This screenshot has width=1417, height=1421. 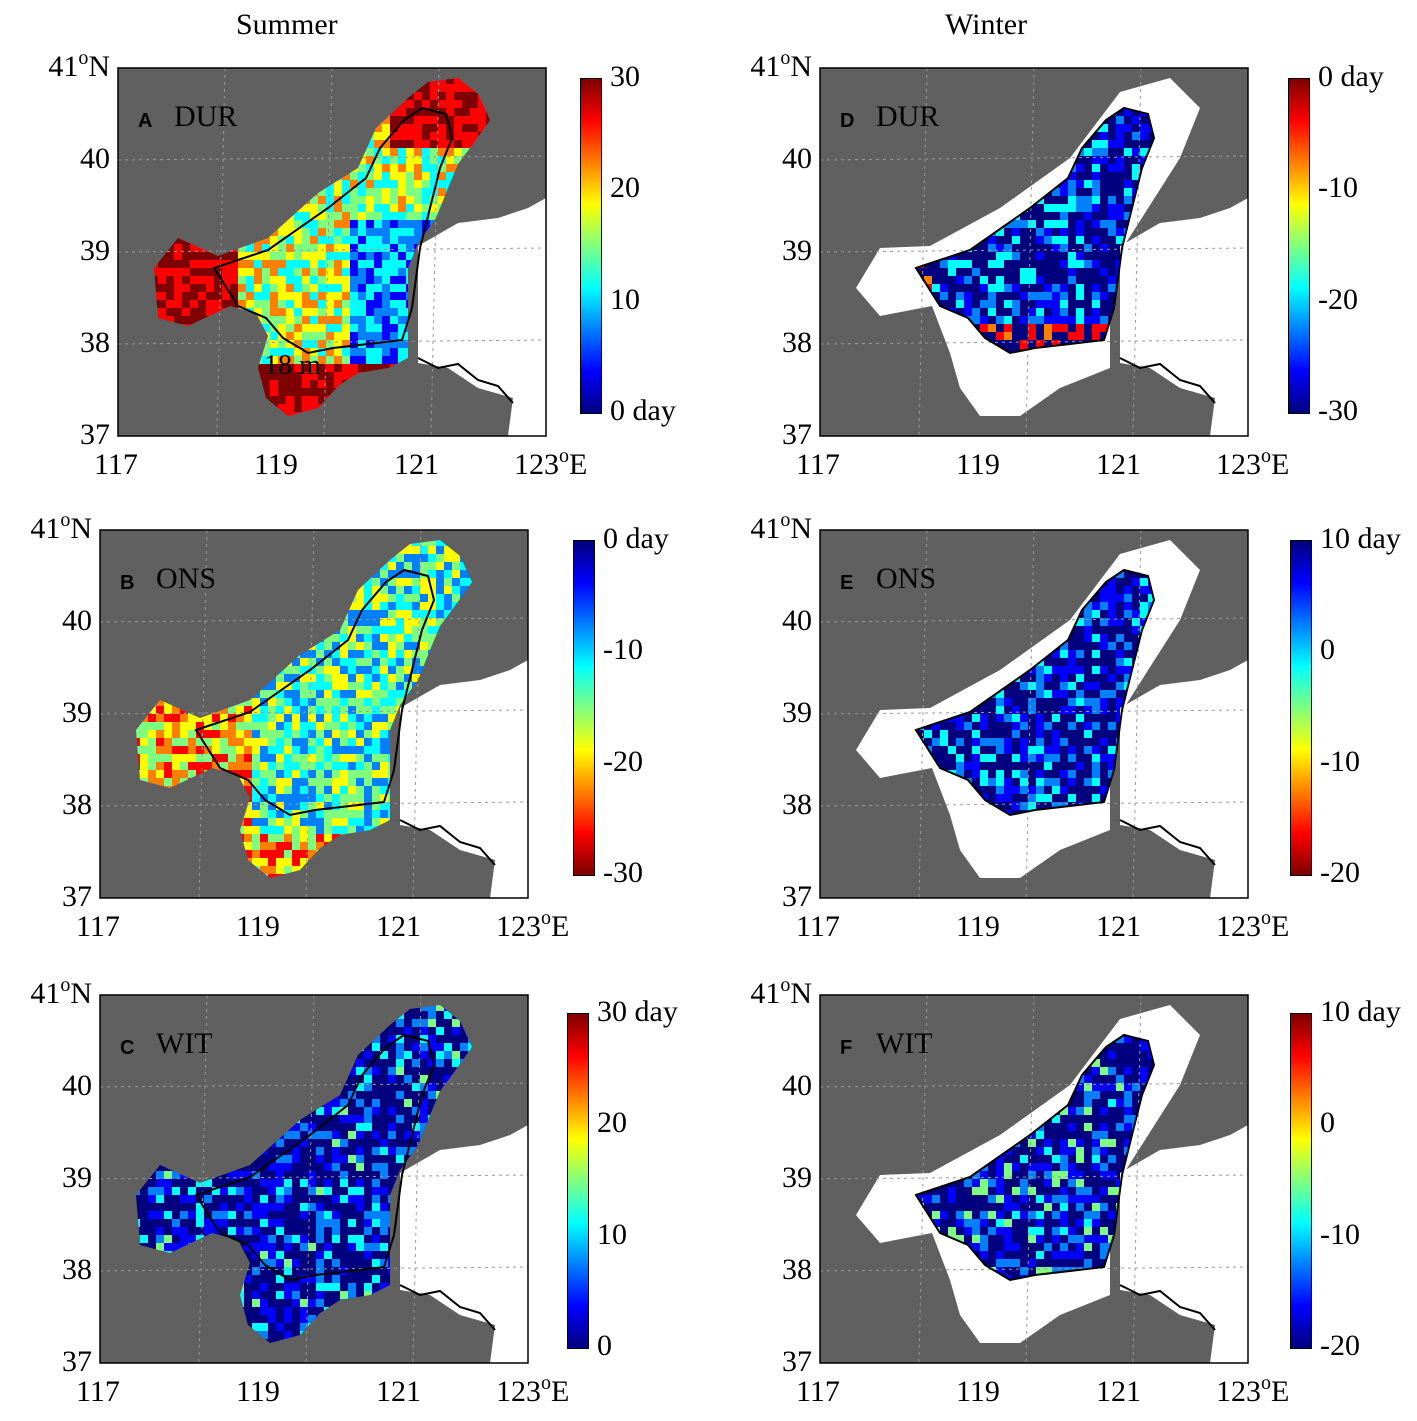 I want to click on panel-letter: E, so click(x=847, y=583).